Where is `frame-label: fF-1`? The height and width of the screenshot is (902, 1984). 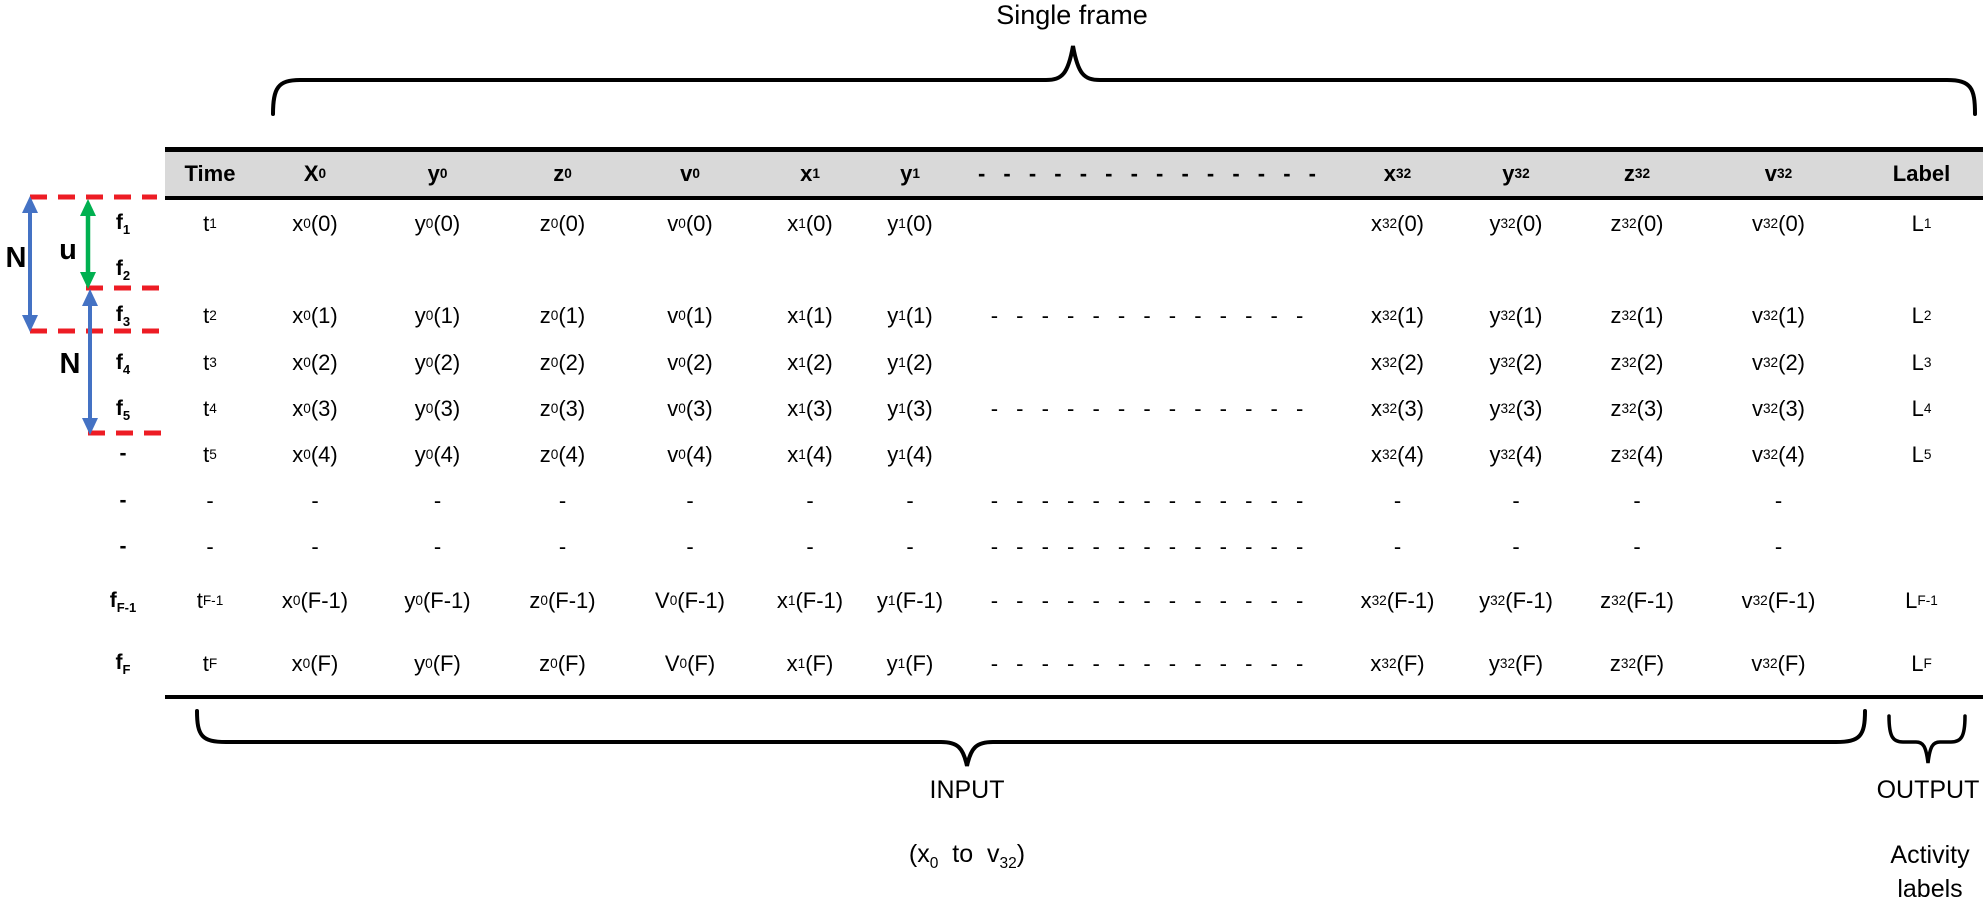 frame-label: fF-1 is located at coordinates (123, 602).